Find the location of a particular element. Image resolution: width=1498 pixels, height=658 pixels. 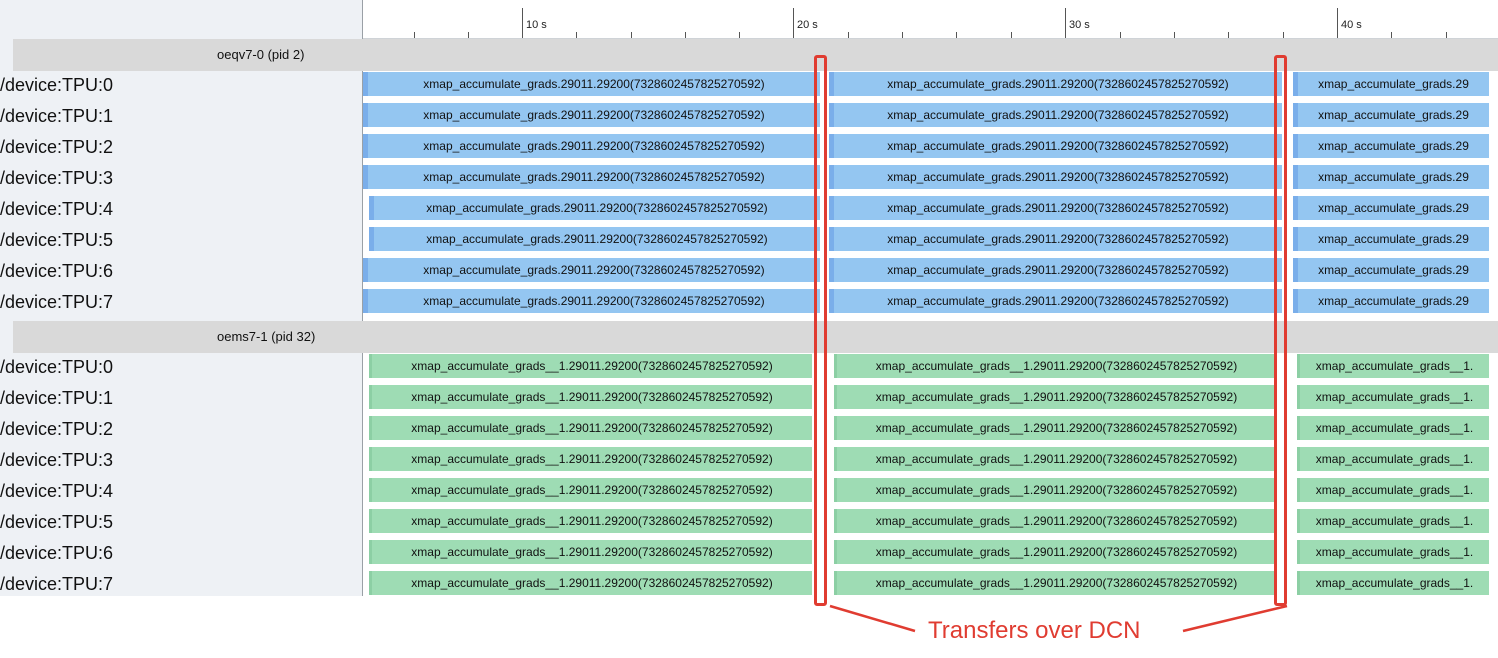

annotation-label: Transfers over DCN is located at coordinates (1034, 630).